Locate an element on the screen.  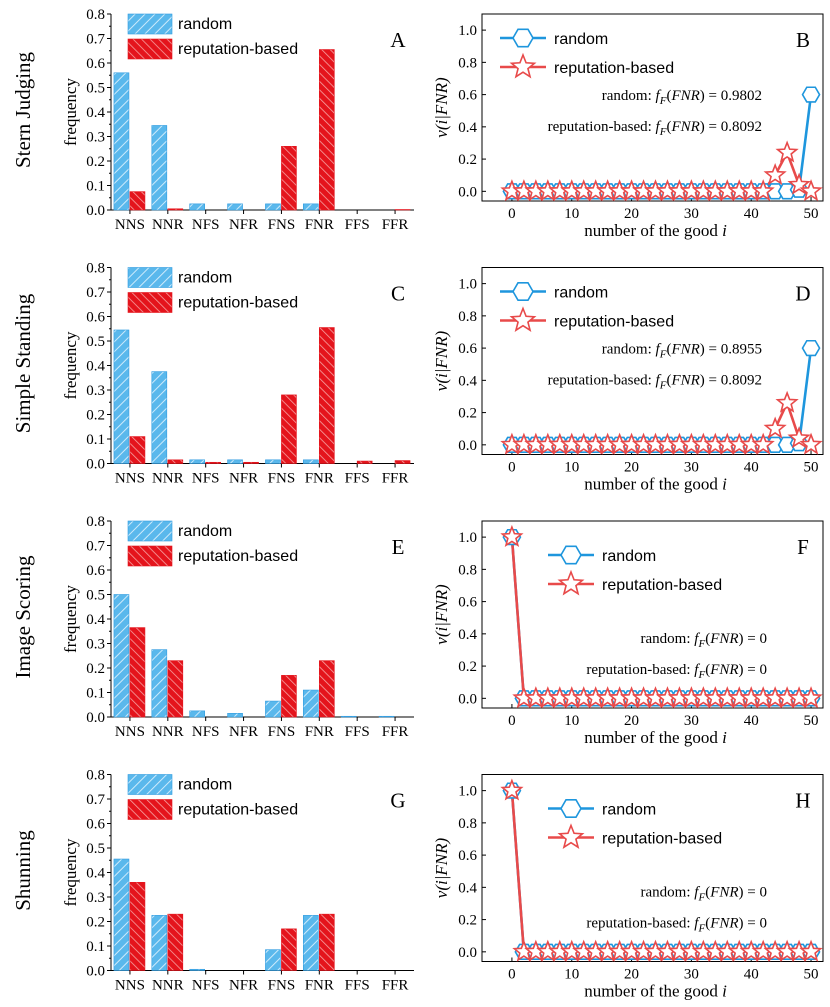
x-tick-label: NFS is located at coordinates (206, 986).